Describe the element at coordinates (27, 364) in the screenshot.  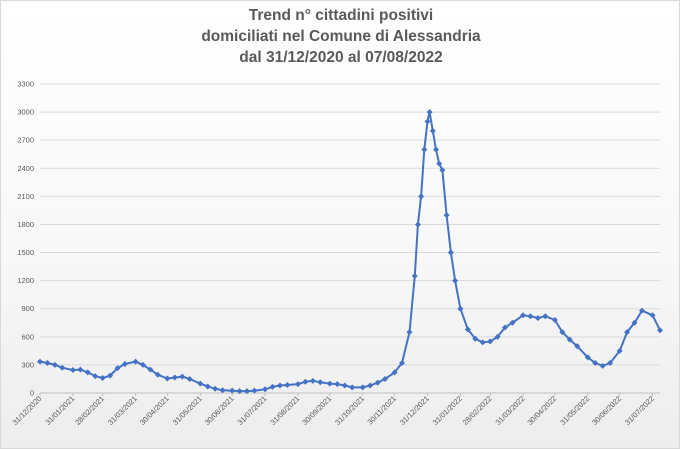
I see `y-tick-label: 300` at that location.